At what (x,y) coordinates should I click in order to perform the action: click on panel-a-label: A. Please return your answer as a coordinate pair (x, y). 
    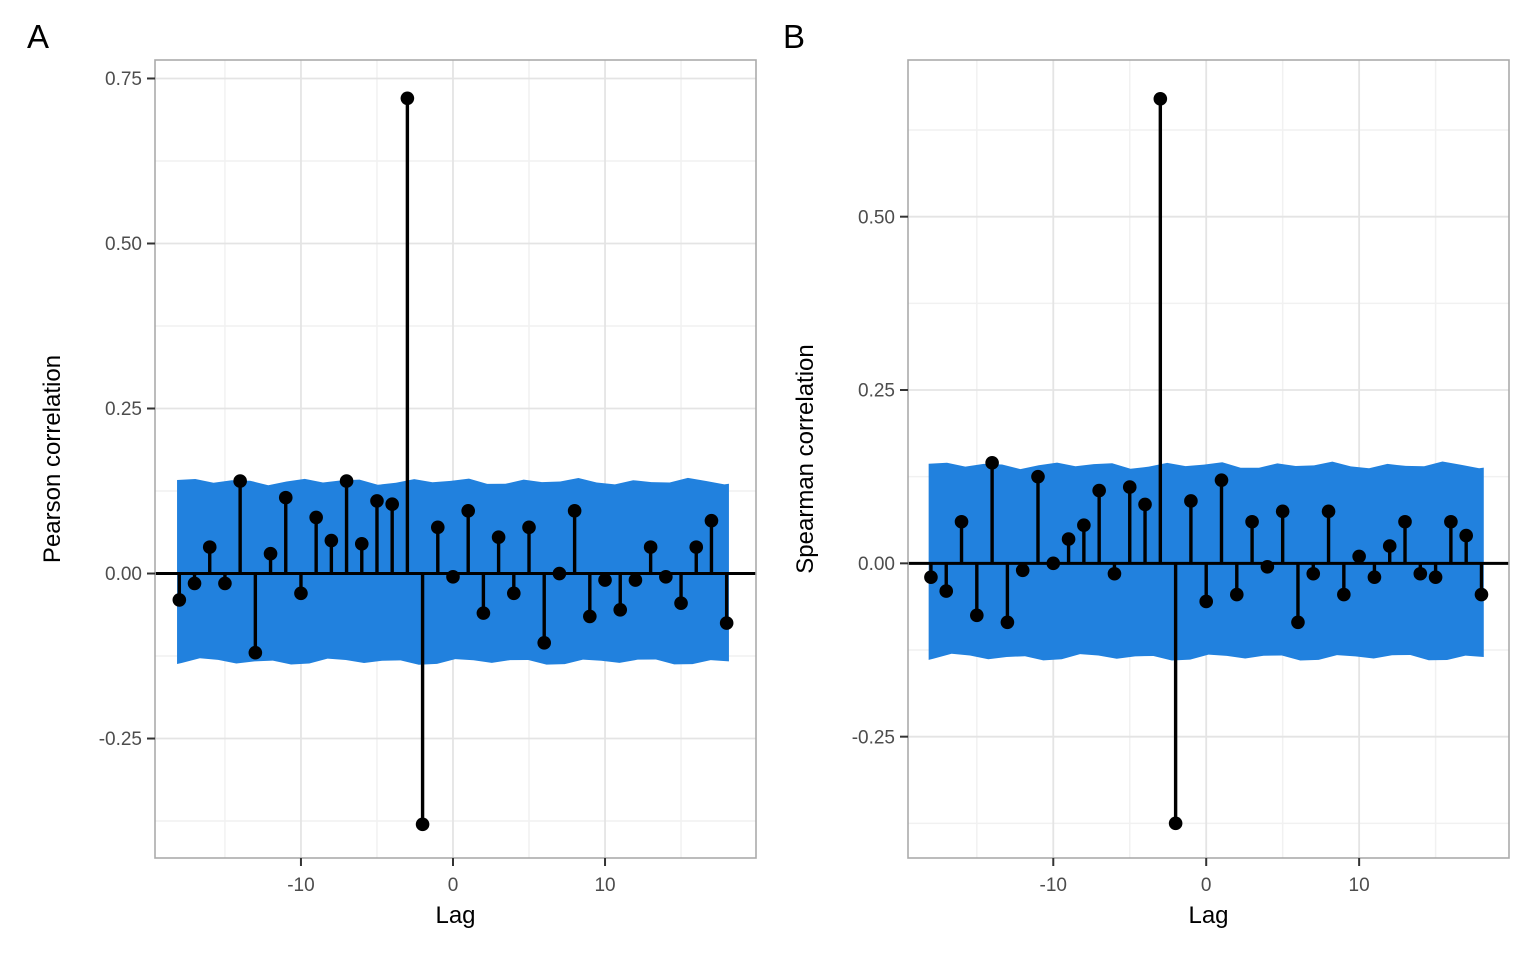
    Looking at the image, I should click on (38, 36).